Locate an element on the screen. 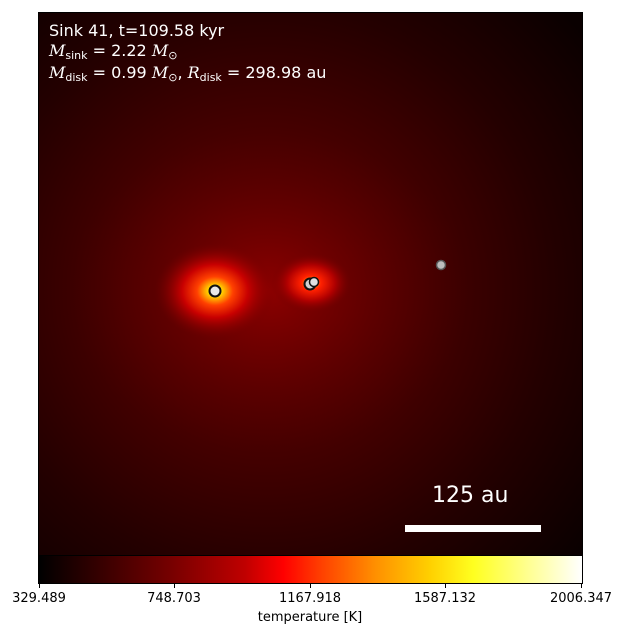  sink-time-label: Sink 41, t=109.58 kyr is located at coordinates (137, 30).